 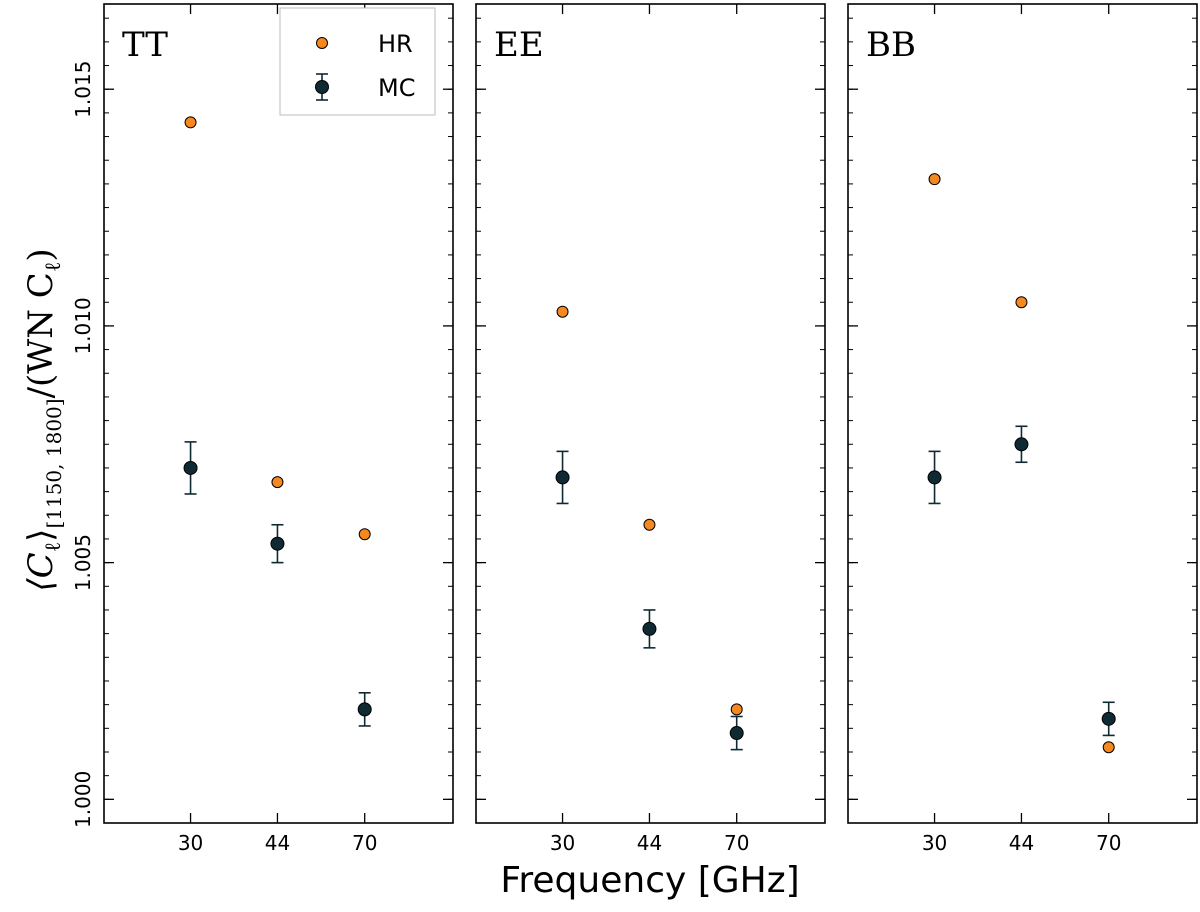 What do you see at coordinates (54, 463) in the screenshot?
I see `ylabel-range: [1150, 1800]` at bounding box center [54, 463].